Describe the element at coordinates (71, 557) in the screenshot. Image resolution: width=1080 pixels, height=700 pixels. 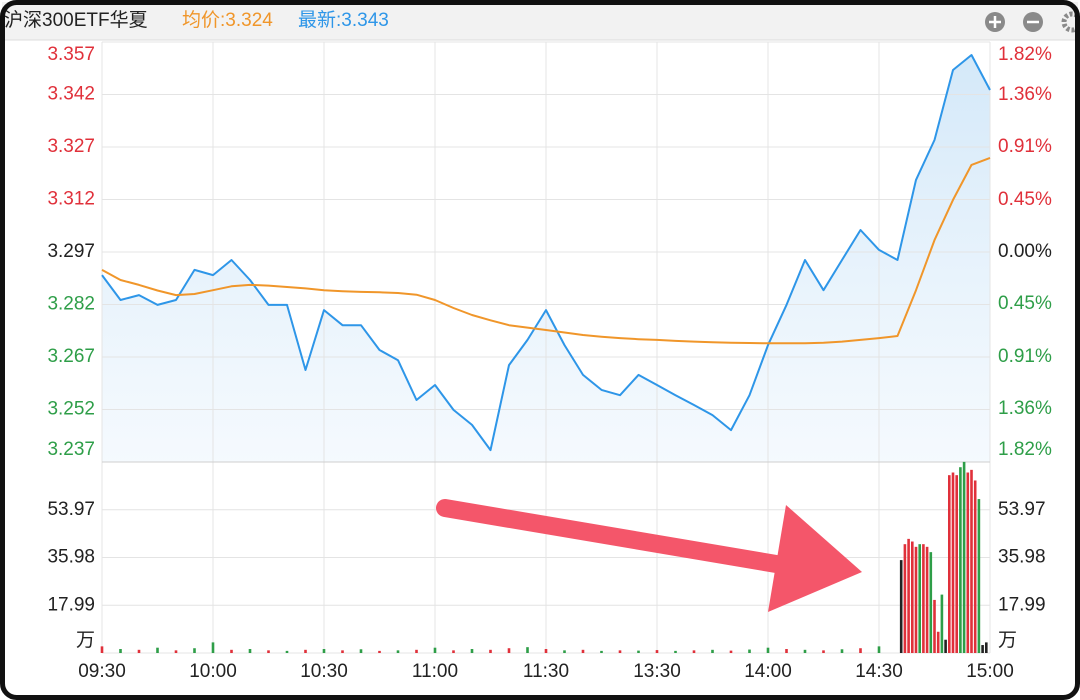
I see `volume-tick-label: 35.98` at that location.